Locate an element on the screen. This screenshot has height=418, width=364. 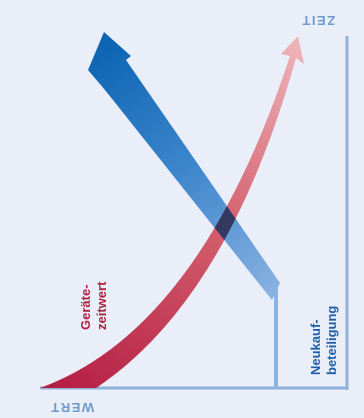
current-value-label-line2: zeitwert is located at coordinates (101, 305).